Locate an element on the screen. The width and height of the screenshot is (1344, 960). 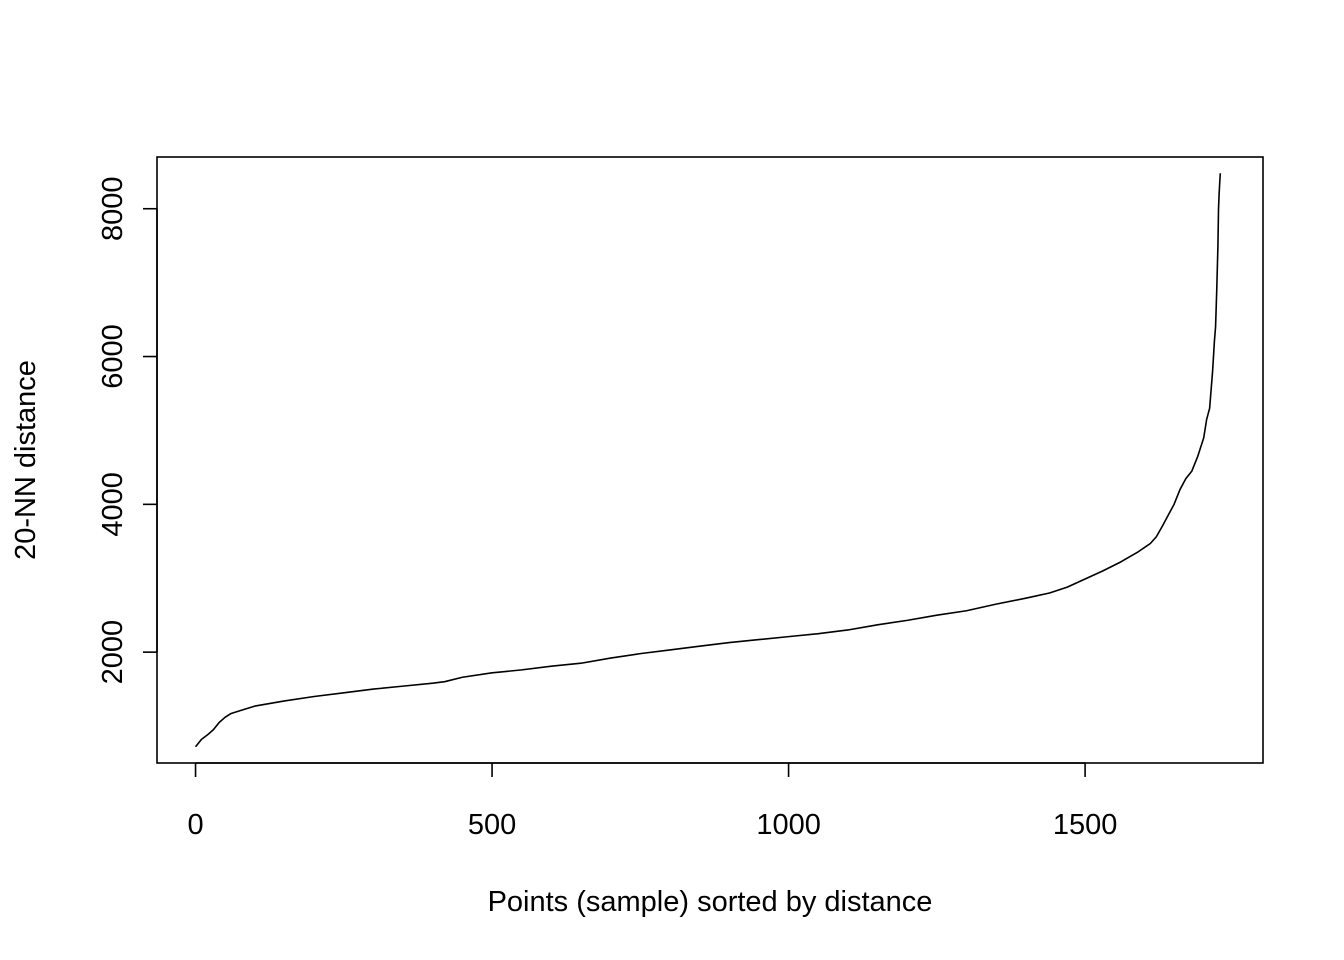
x-tick-label: 500 is located at coordinates (492, 825).